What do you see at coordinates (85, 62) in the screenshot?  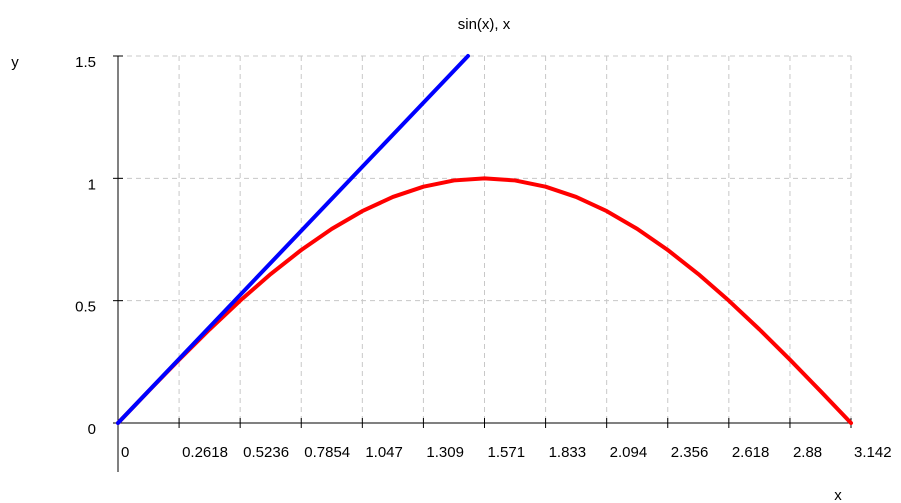 I see `y-tick-label: 1.5` at bounding box center [85, 62].